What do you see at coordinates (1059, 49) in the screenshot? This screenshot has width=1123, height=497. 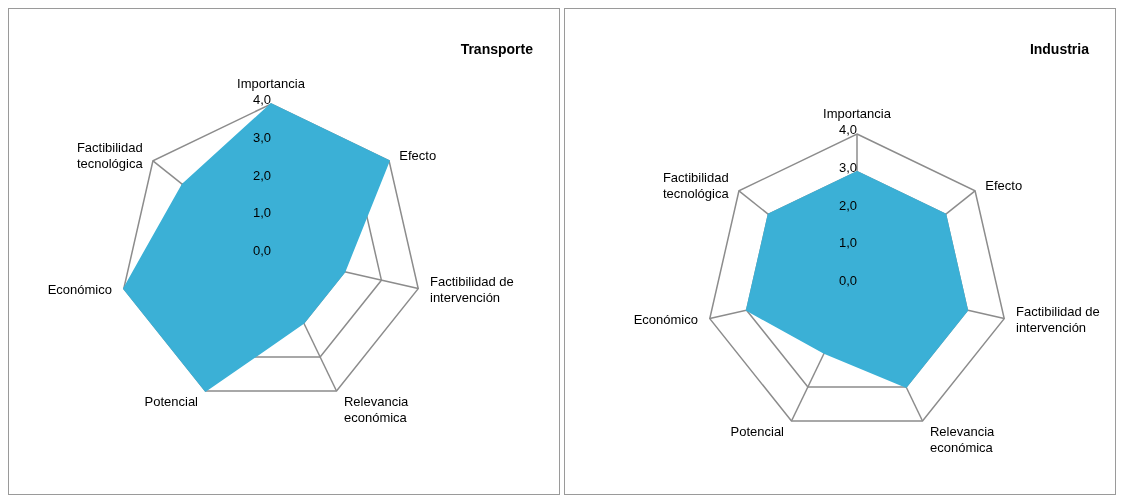 I see `chart-title: Industria` at bounding box center [1059, 49].